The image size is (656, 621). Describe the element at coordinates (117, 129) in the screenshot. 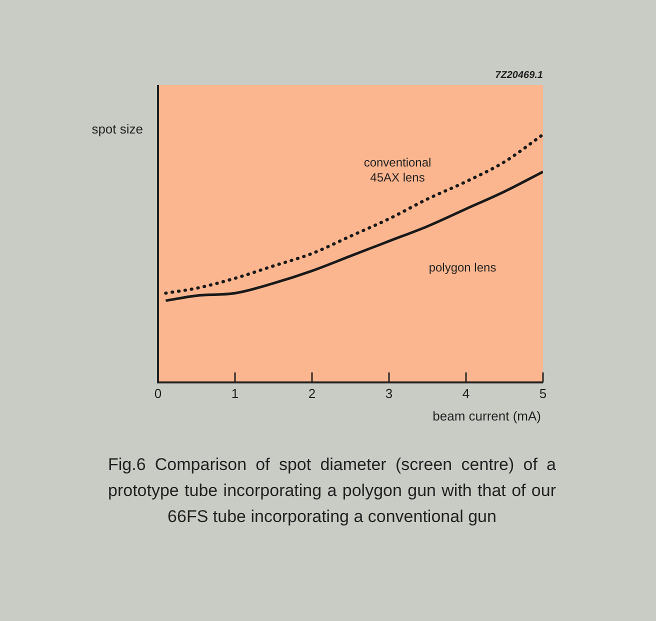

I see `y-axis-title: spot size` at that location.